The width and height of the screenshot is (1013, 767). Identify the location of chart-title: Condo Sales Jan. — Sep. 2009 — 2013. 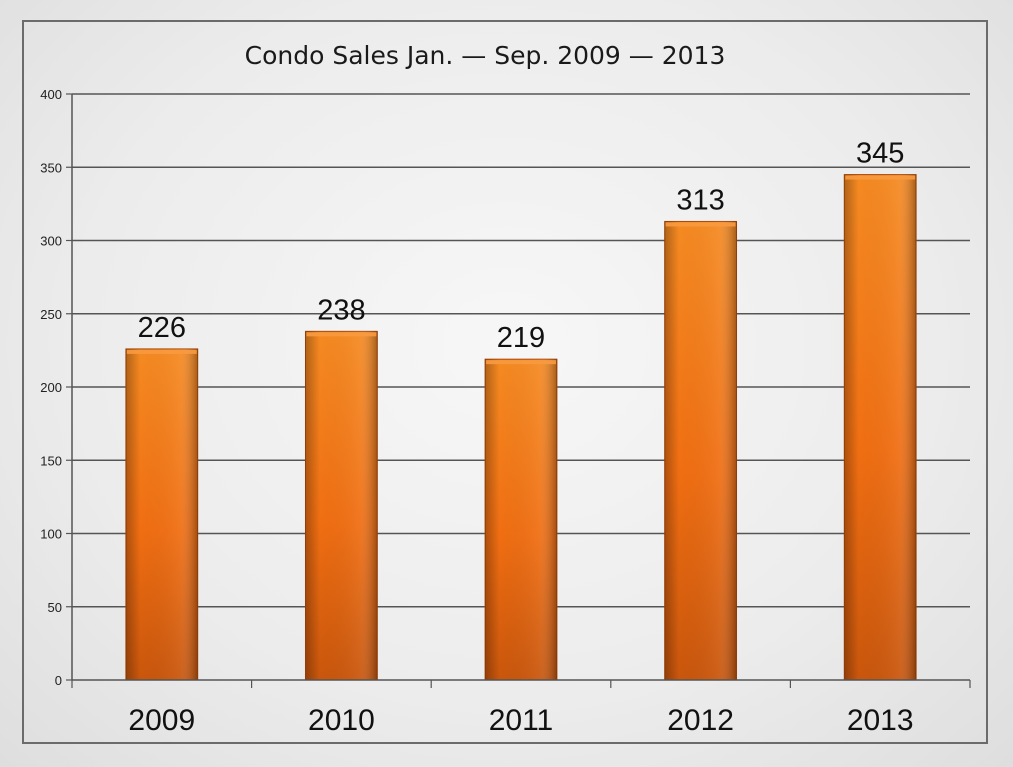
(485, 55).